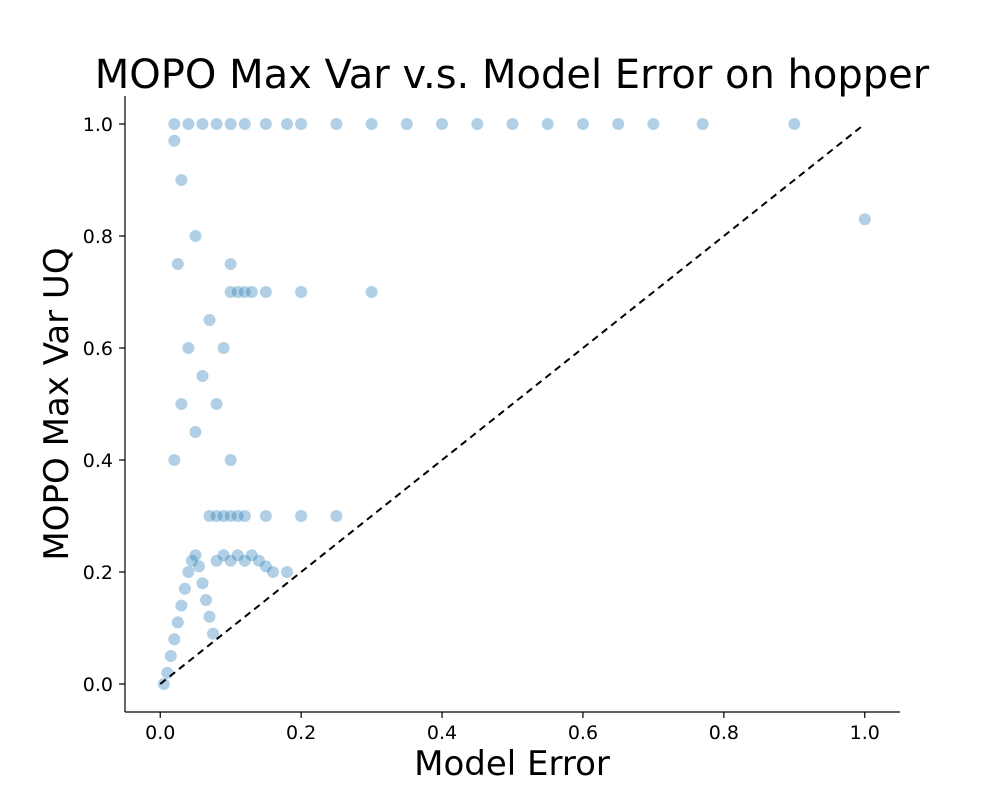 The image size is (1000, 800). Describe the element at coordinates (512, 728) in the screenshot. I see `x-axis-ticks: 0.0 0.2 0.4 0.6 0.8 1.0` at that location.